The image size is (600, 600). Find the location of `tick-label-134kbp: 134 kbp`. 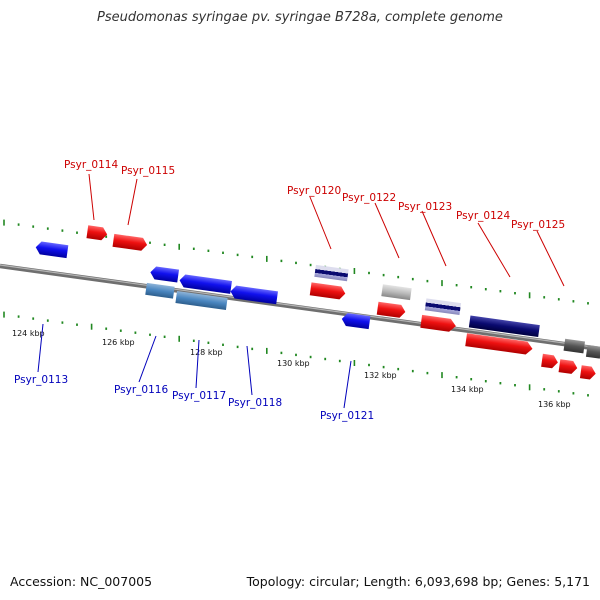

tick-label-134kbp: 134 kbp is located at coordinates (467, 389).